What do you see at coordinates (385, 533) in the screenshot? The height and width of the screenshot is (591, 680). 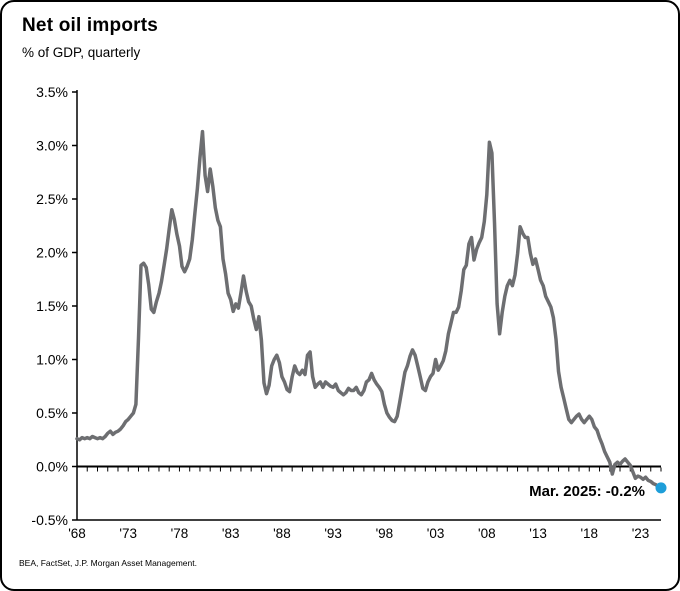 I see `x-tick-label: '98` at bounding box center [385, 533].